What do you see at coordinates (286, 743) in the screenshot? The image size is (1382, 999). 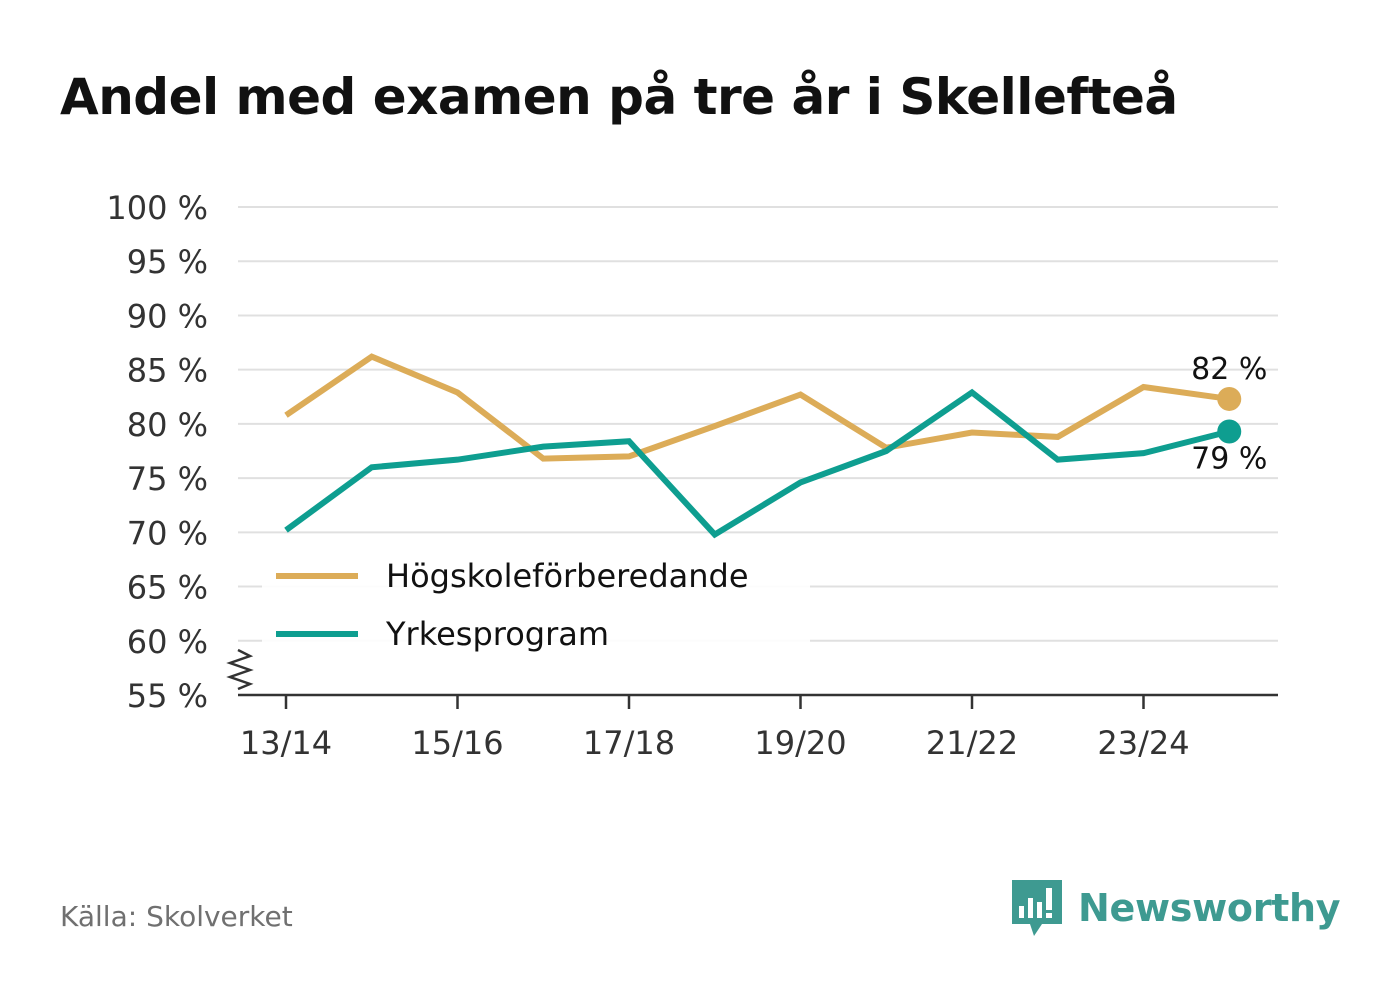 I see `x-tick-label: 13/14` at bounding box center [286, 743].